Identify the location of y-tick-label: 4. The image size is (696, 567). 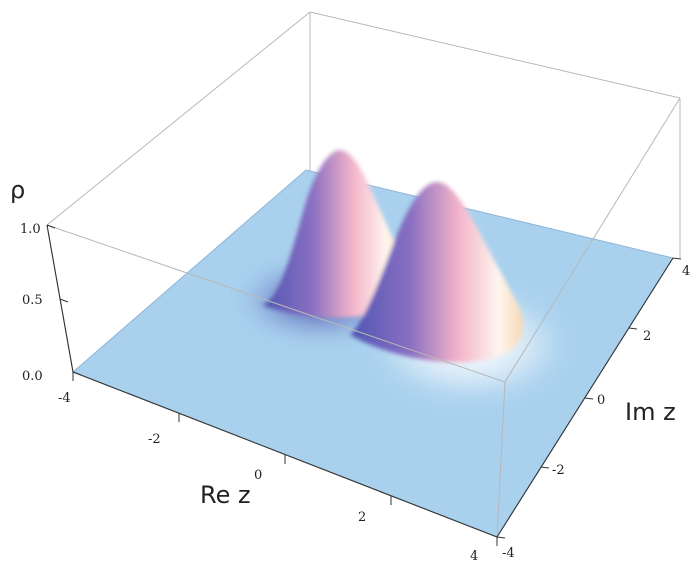
(686, 271).